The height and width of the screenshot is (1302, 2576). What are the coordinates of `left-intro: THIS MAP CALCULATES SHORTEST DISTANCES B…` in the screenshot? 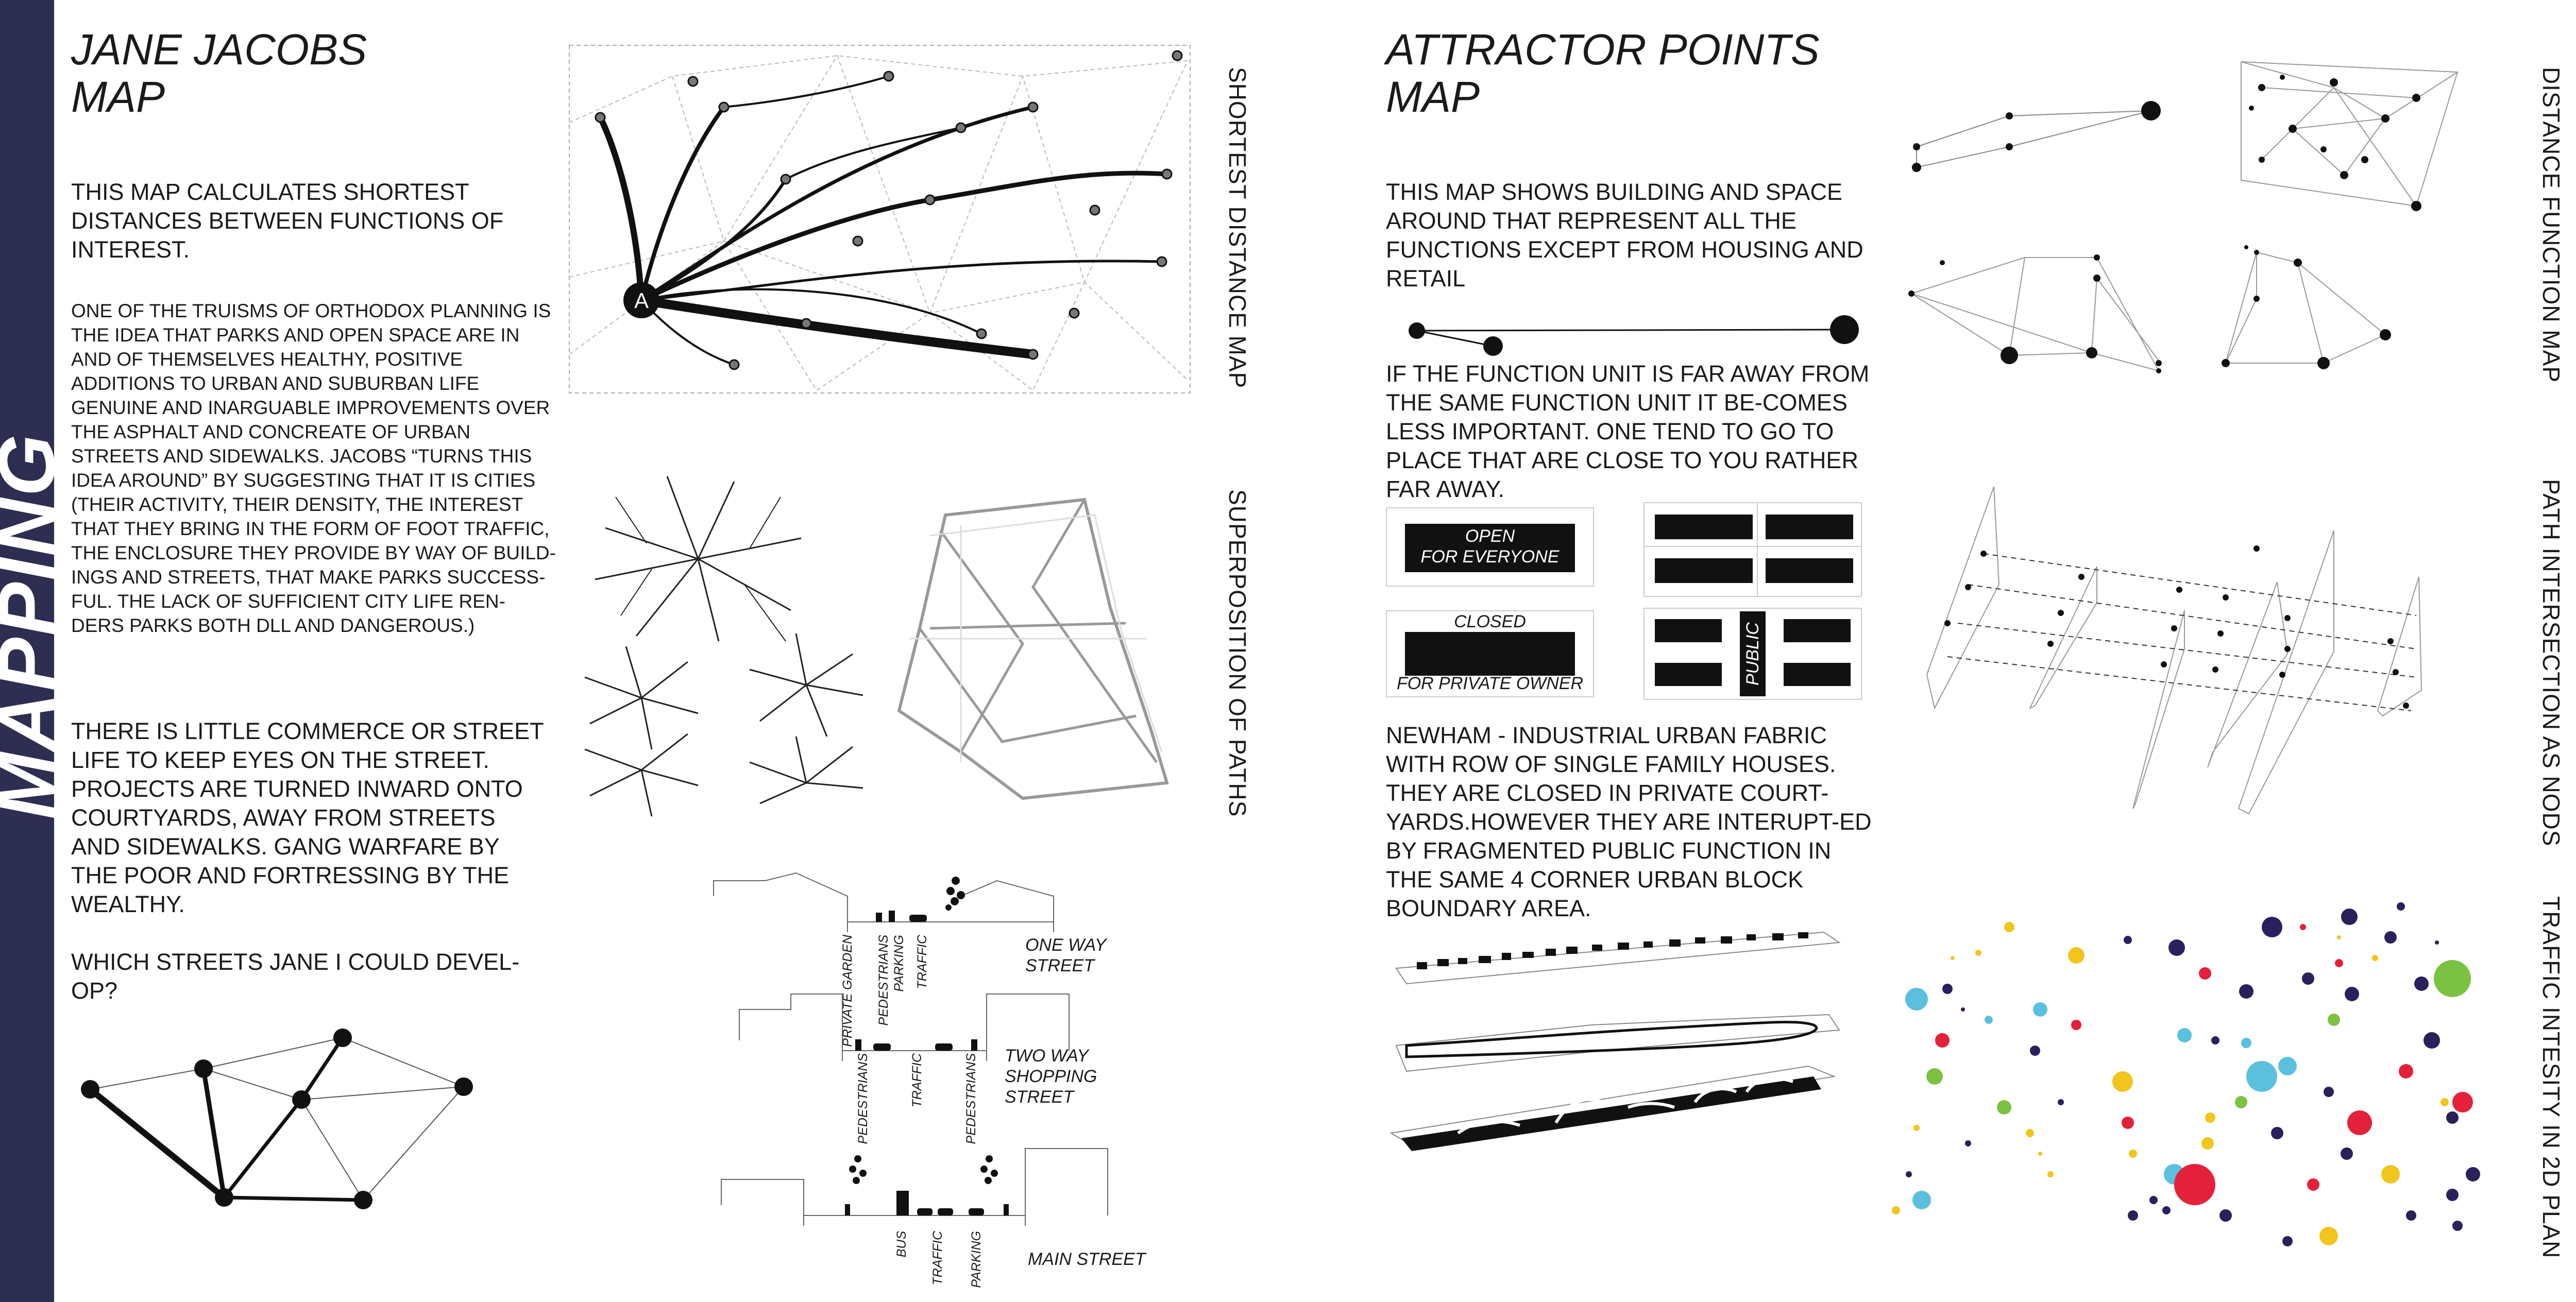 It's located at (287, 221).